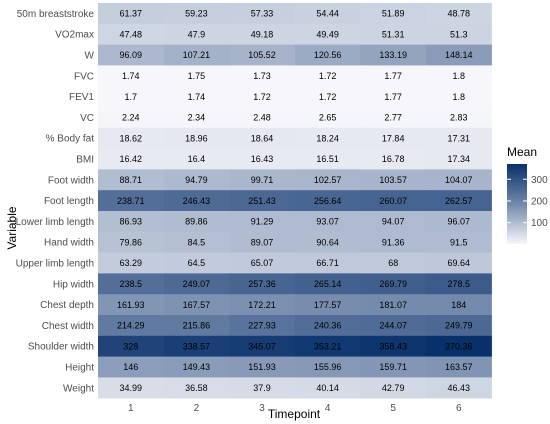  What do you see at coordinates (197, 55) in the screenshot?
I see `cell-value-label: 107.21` at bounding box center [197, 55].